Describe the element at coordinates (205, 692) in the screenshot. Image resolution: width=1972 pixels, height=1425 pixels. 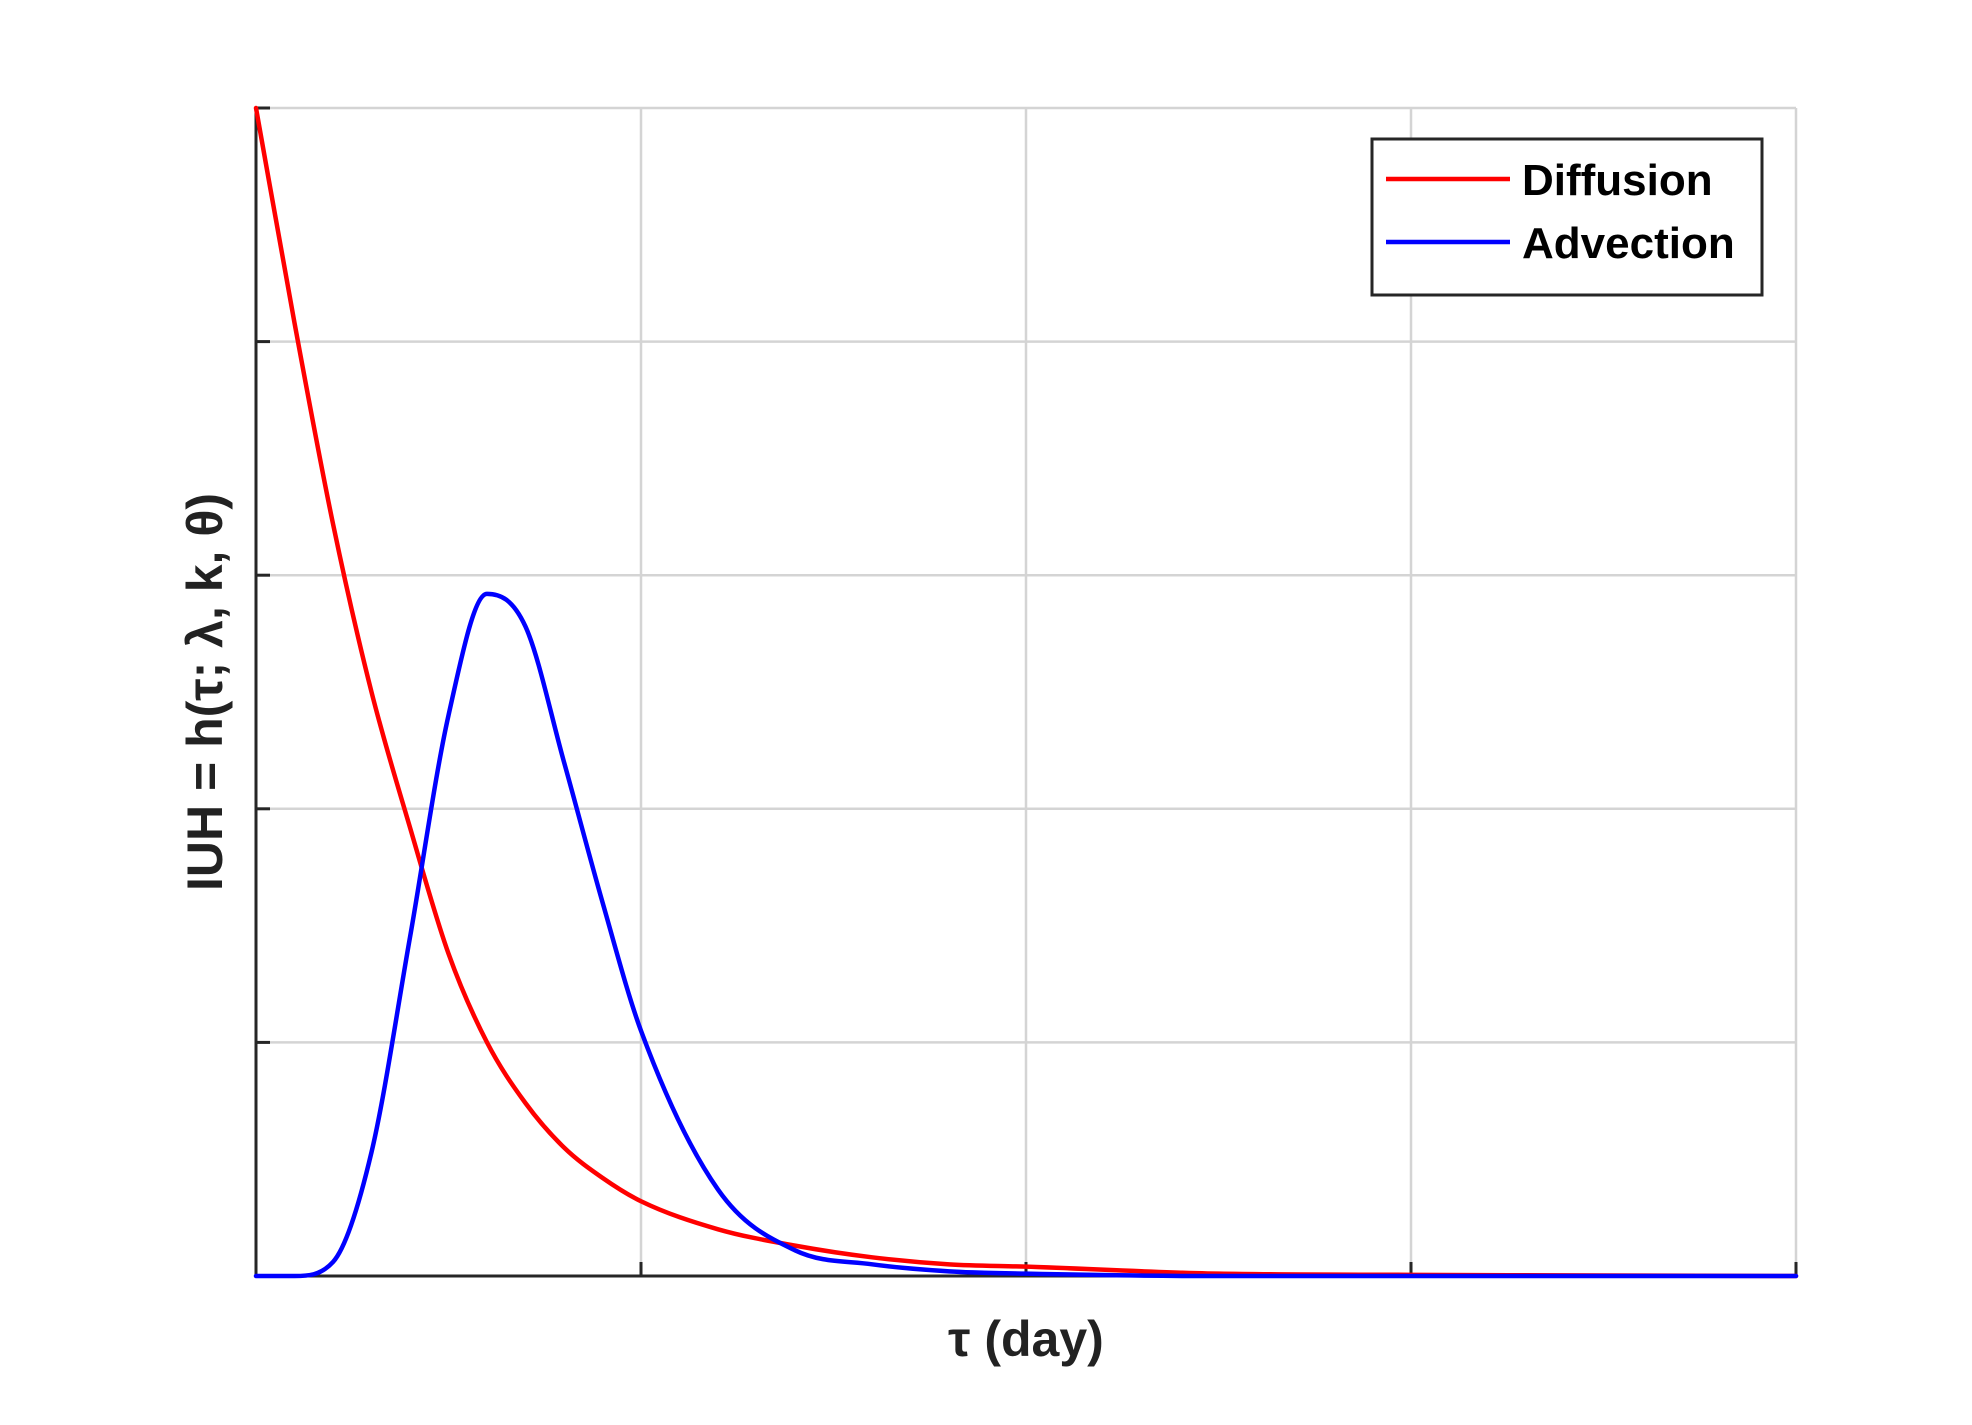
I see `y-axis-label: IUH = h(τ; λ, k, θ)` at that location.